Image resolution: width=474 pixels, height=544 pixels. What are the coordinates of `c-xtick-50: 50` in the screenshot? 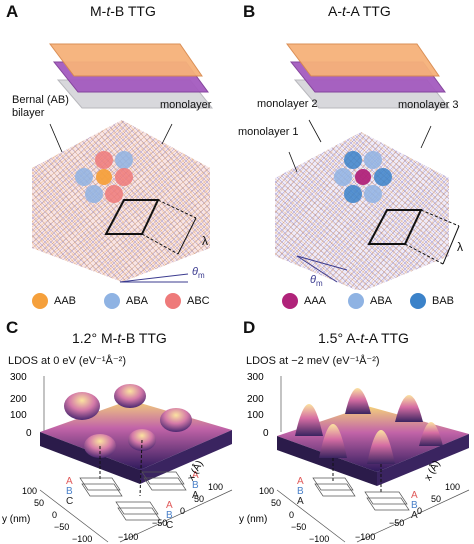 It's located at (199, 499).